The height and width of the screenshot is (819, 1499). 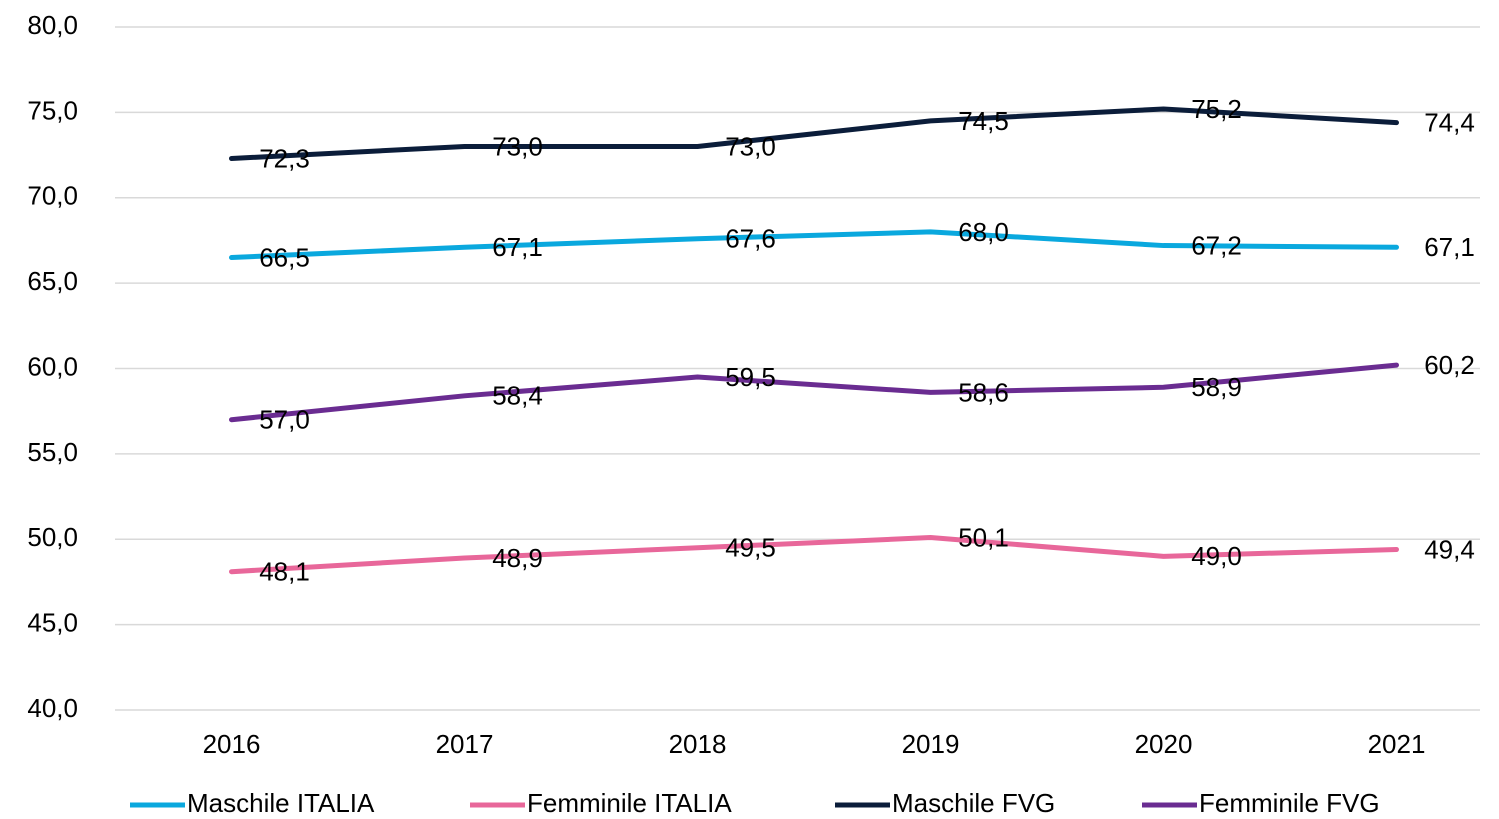 What do you see at coordinates (52, 366) in the screenshot?
I see `y-tick-label: 60,0` at bounding box center [52, 366].